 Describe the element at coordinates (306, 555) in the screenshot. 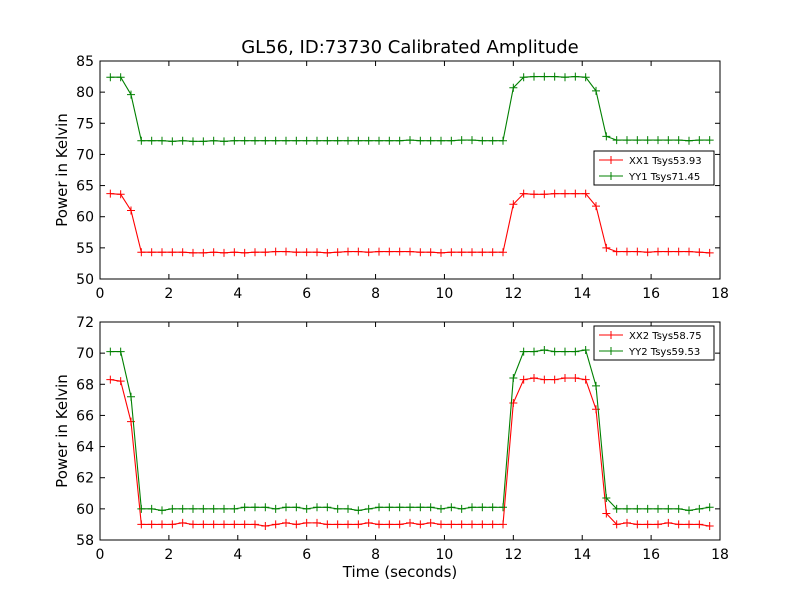

I see `x-tick-label: 6` at that location.